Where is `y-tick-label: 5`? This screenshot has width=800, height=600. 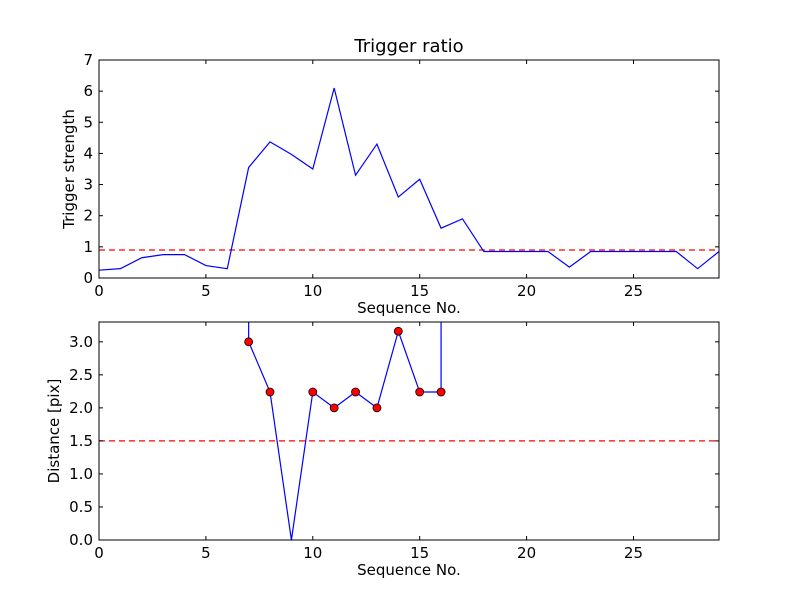 y-tick-label: 5 is located at coordinates (88, 122).